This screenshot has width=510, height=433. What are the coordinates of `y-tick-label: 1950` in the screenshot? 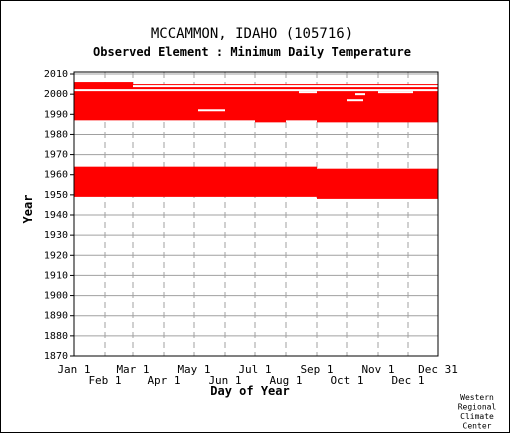 It's located at (56, 195).